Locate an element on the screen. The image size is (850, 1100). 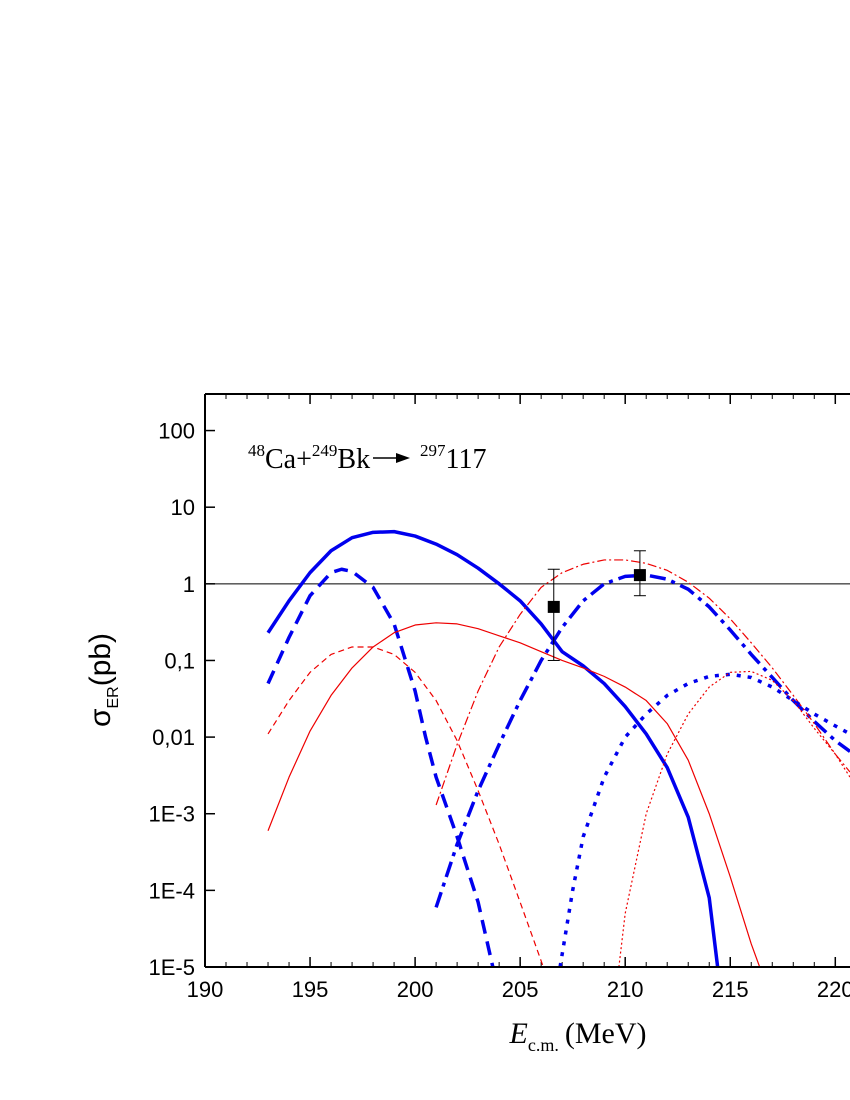
annotation: 48Ca+249Bk is located at coordinates (309, 458).